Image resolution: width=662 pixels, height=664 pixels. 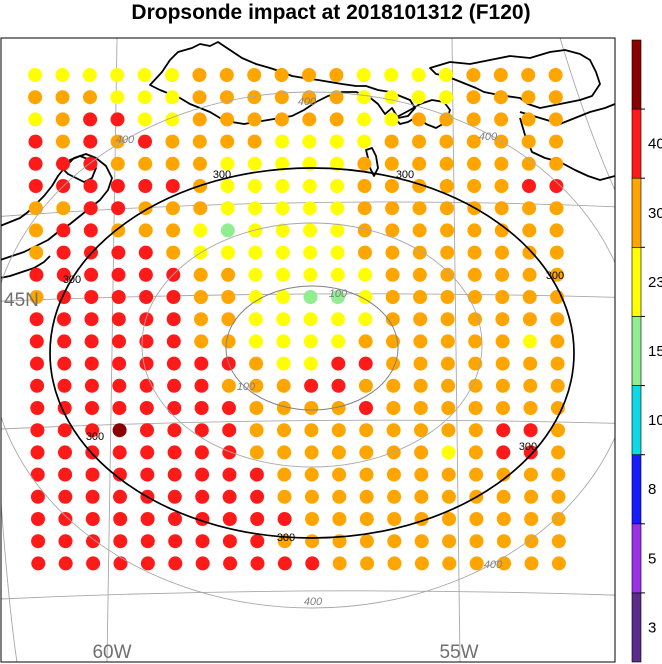 I want to click on contour-label: 100, so click(x=246, y=387).